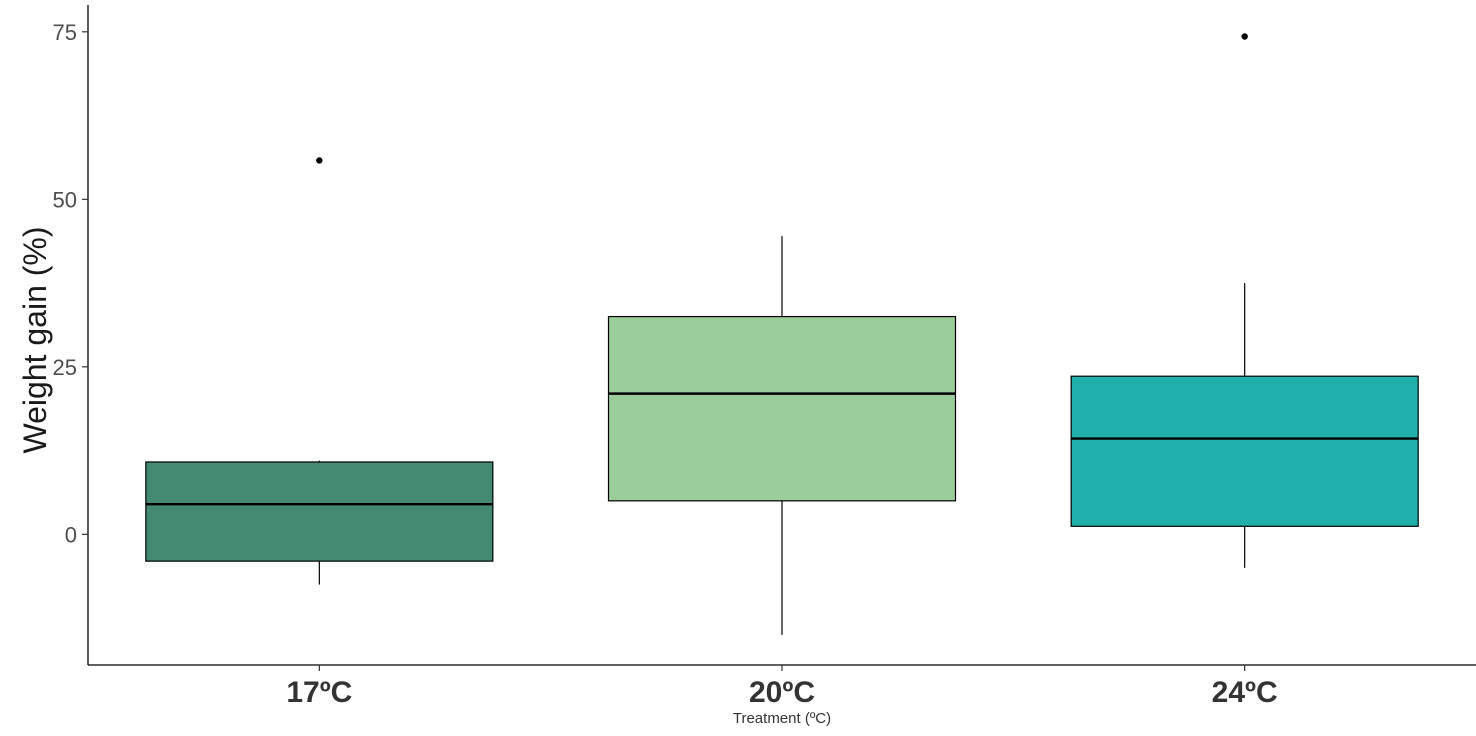 This screenshot has height=736, width=1476. I want to click on y-ticks: 0 25 50 75, so click(70, 283).